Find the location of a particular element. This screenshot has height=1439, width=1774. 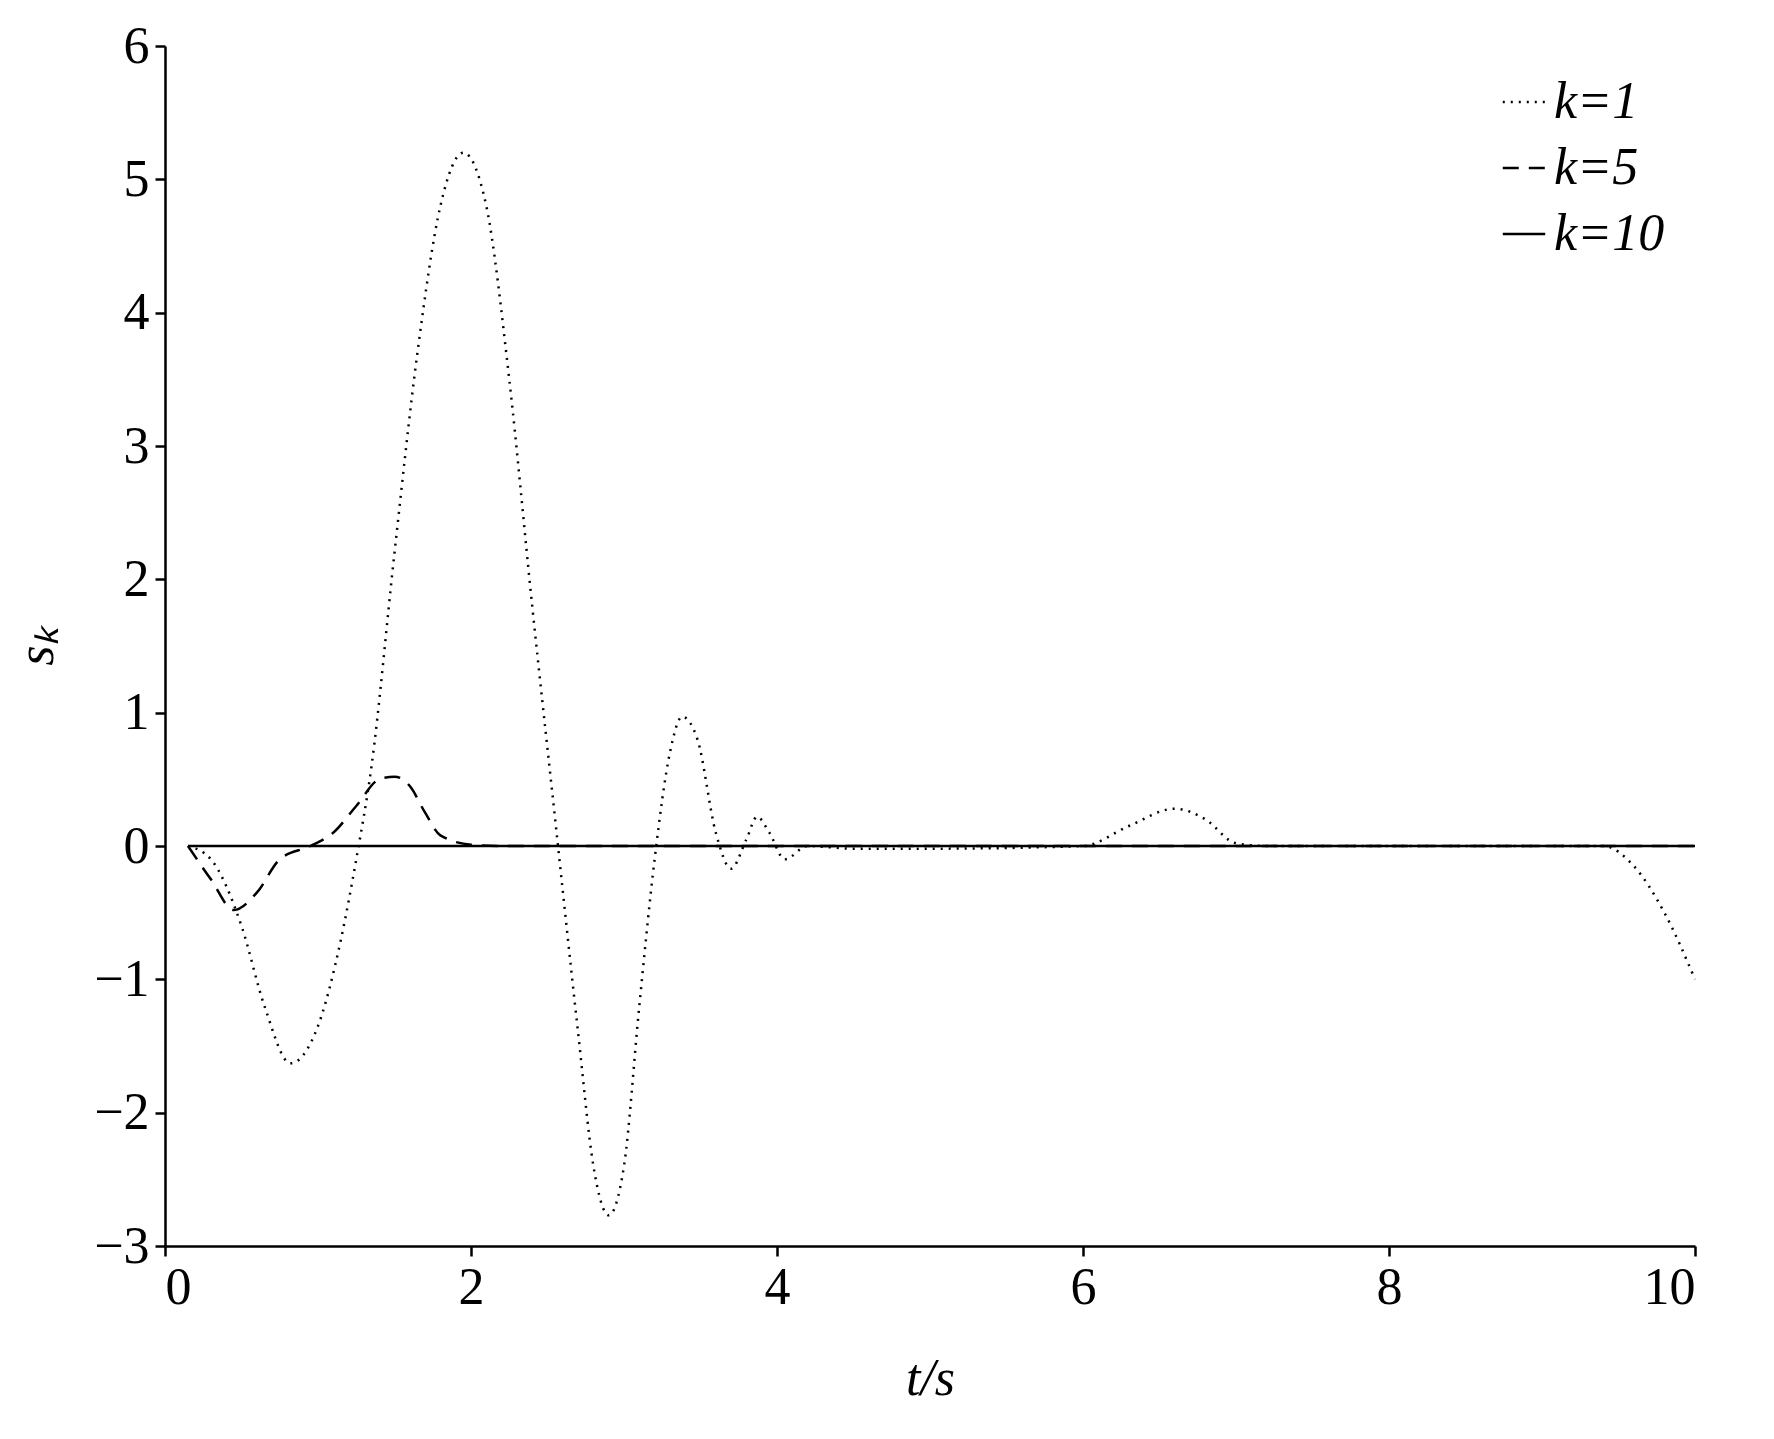

x-axis-title: t/s is located at coordinates (930, 1377).